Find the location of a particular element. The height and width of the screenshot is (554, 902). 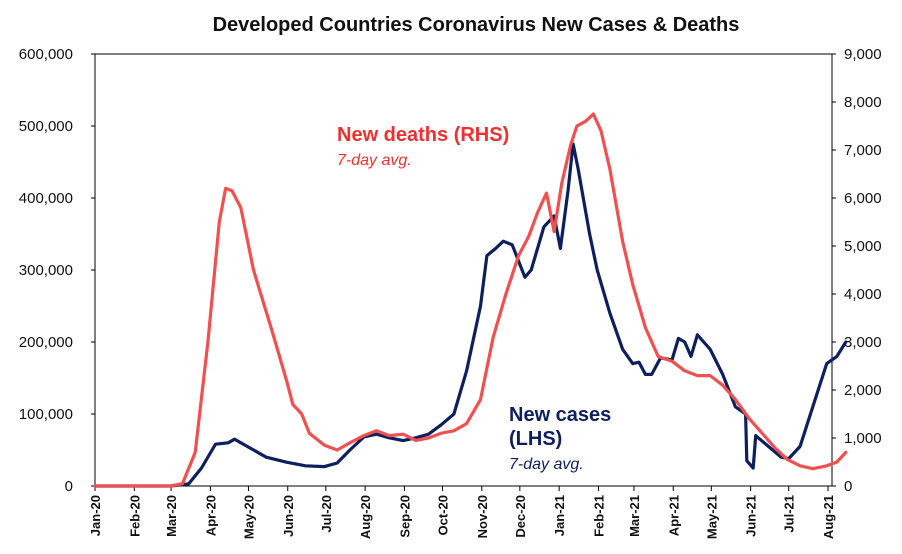

x-tick-label: Apr-20 is located at coordinates (210, 515).